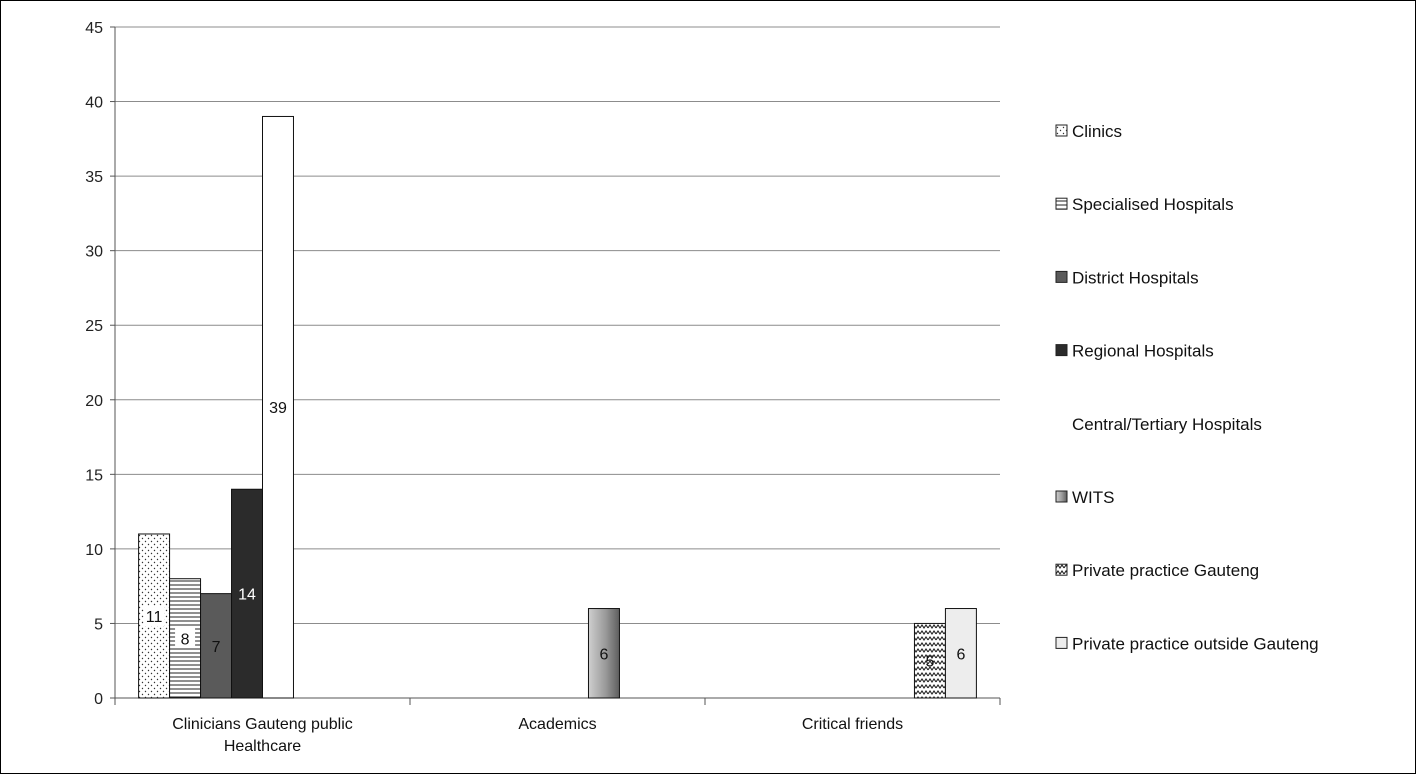 This screenshot has width=1416, height=779. I want to click on y-tick-label: 45, so click(94, 28).